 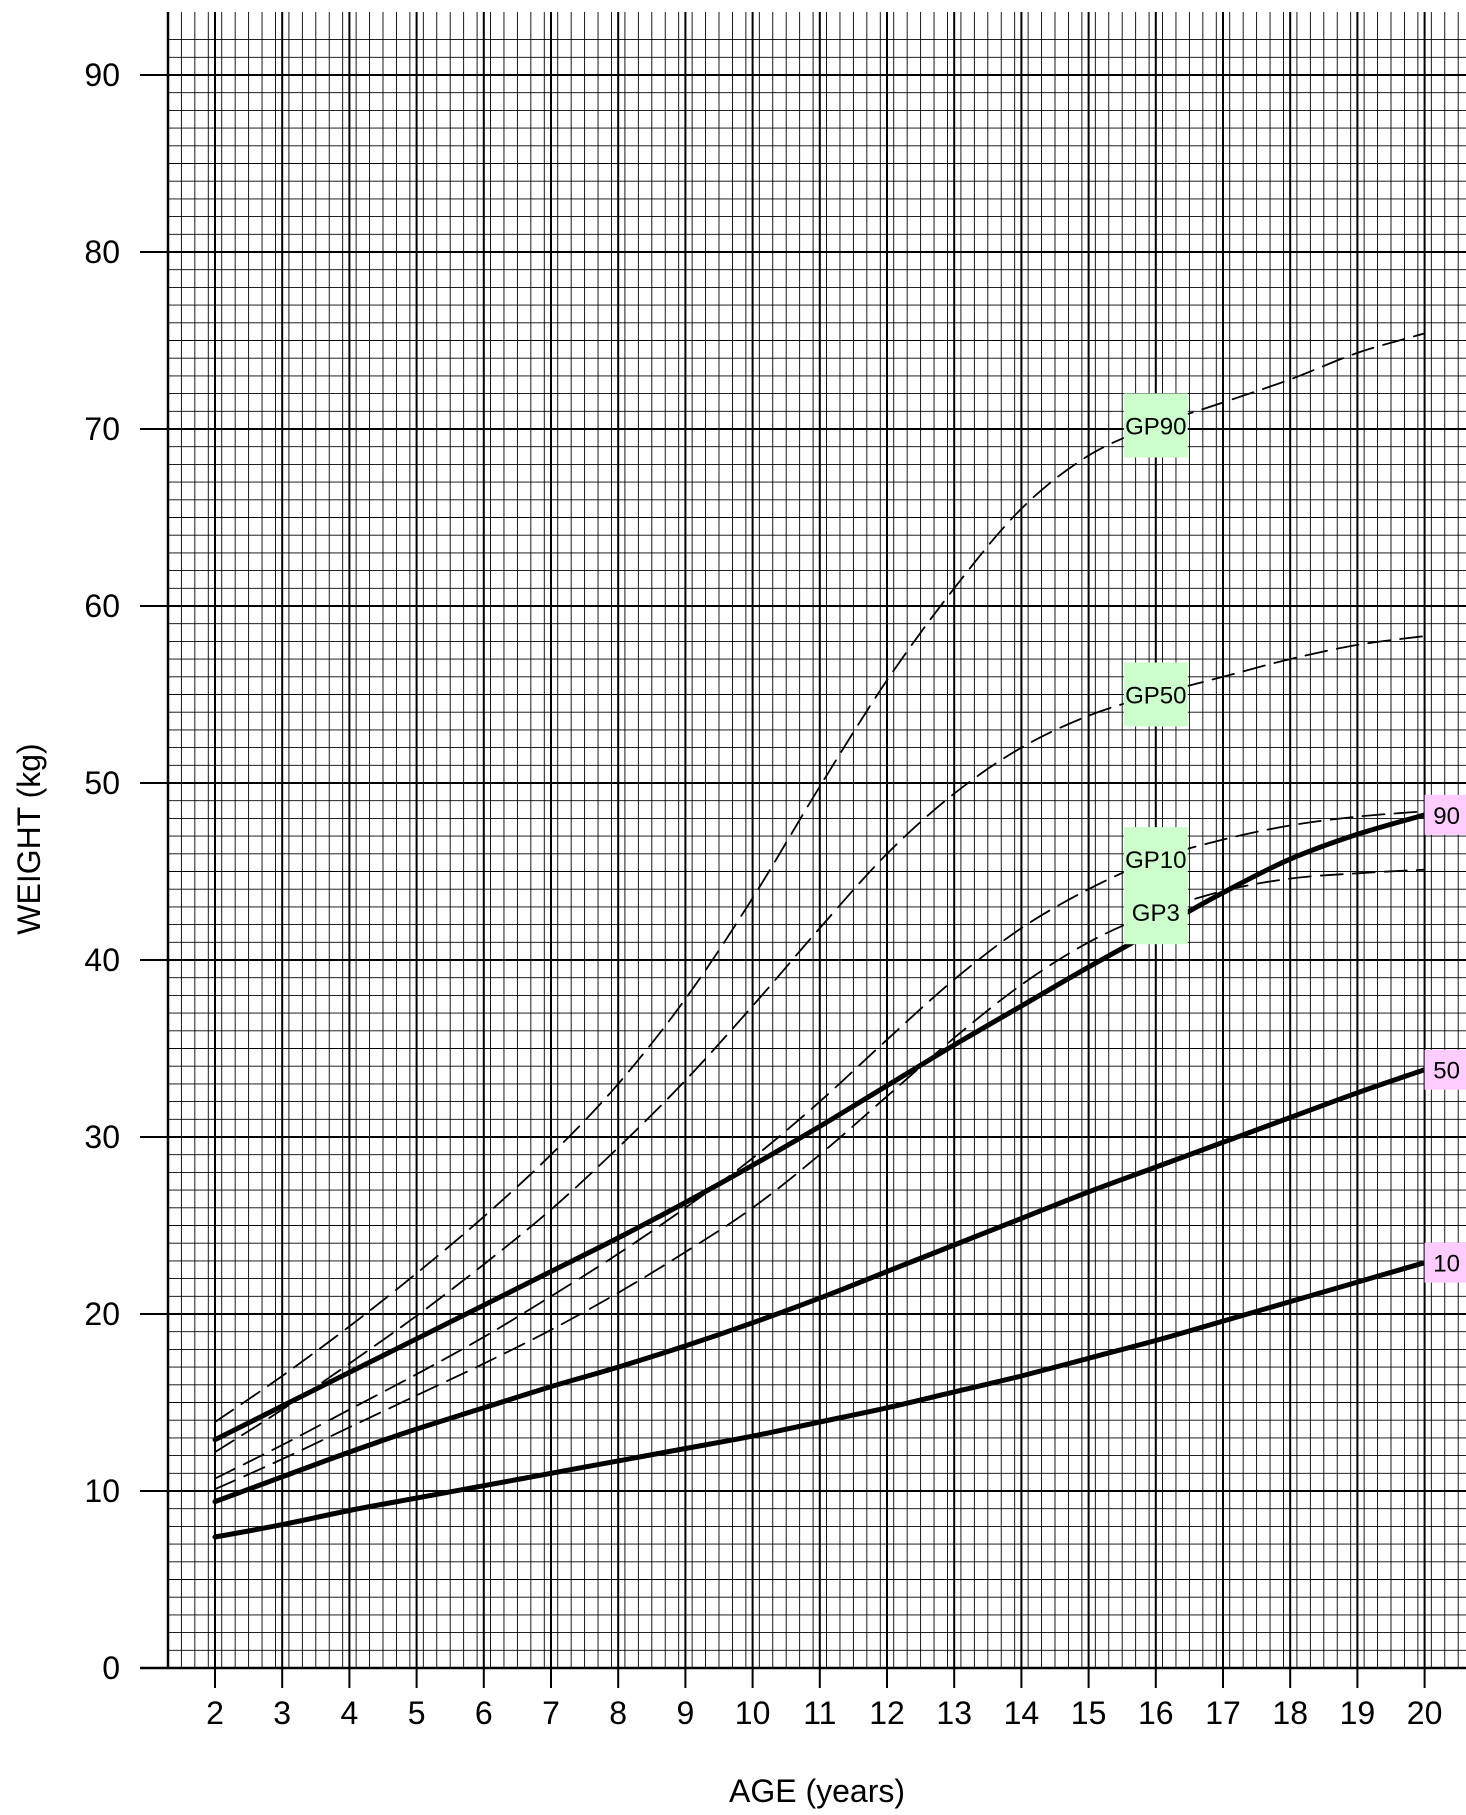 I want to click on x-tick-label: 9, so click(x=686, y=1713).